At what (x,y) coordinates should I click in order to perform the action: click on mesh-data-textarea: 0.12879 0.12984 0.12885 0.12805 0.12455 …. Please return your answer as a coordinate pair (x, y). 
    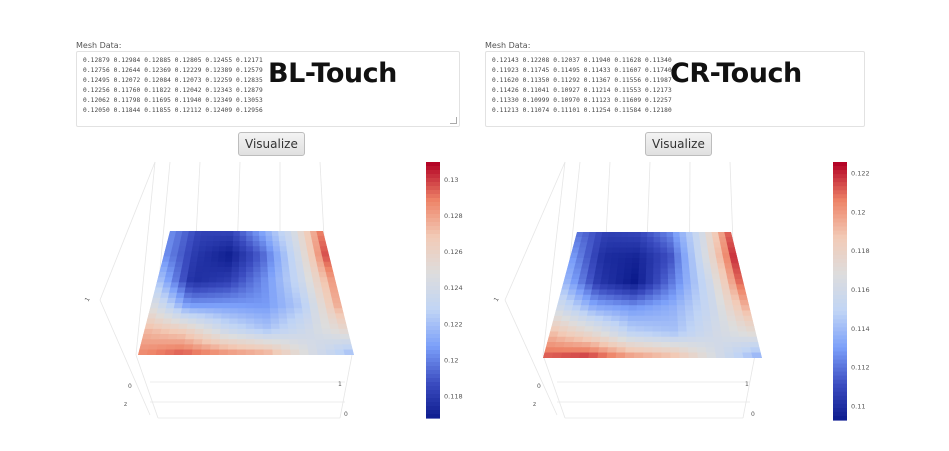
    Looking at the image, I should click on (268, 89).